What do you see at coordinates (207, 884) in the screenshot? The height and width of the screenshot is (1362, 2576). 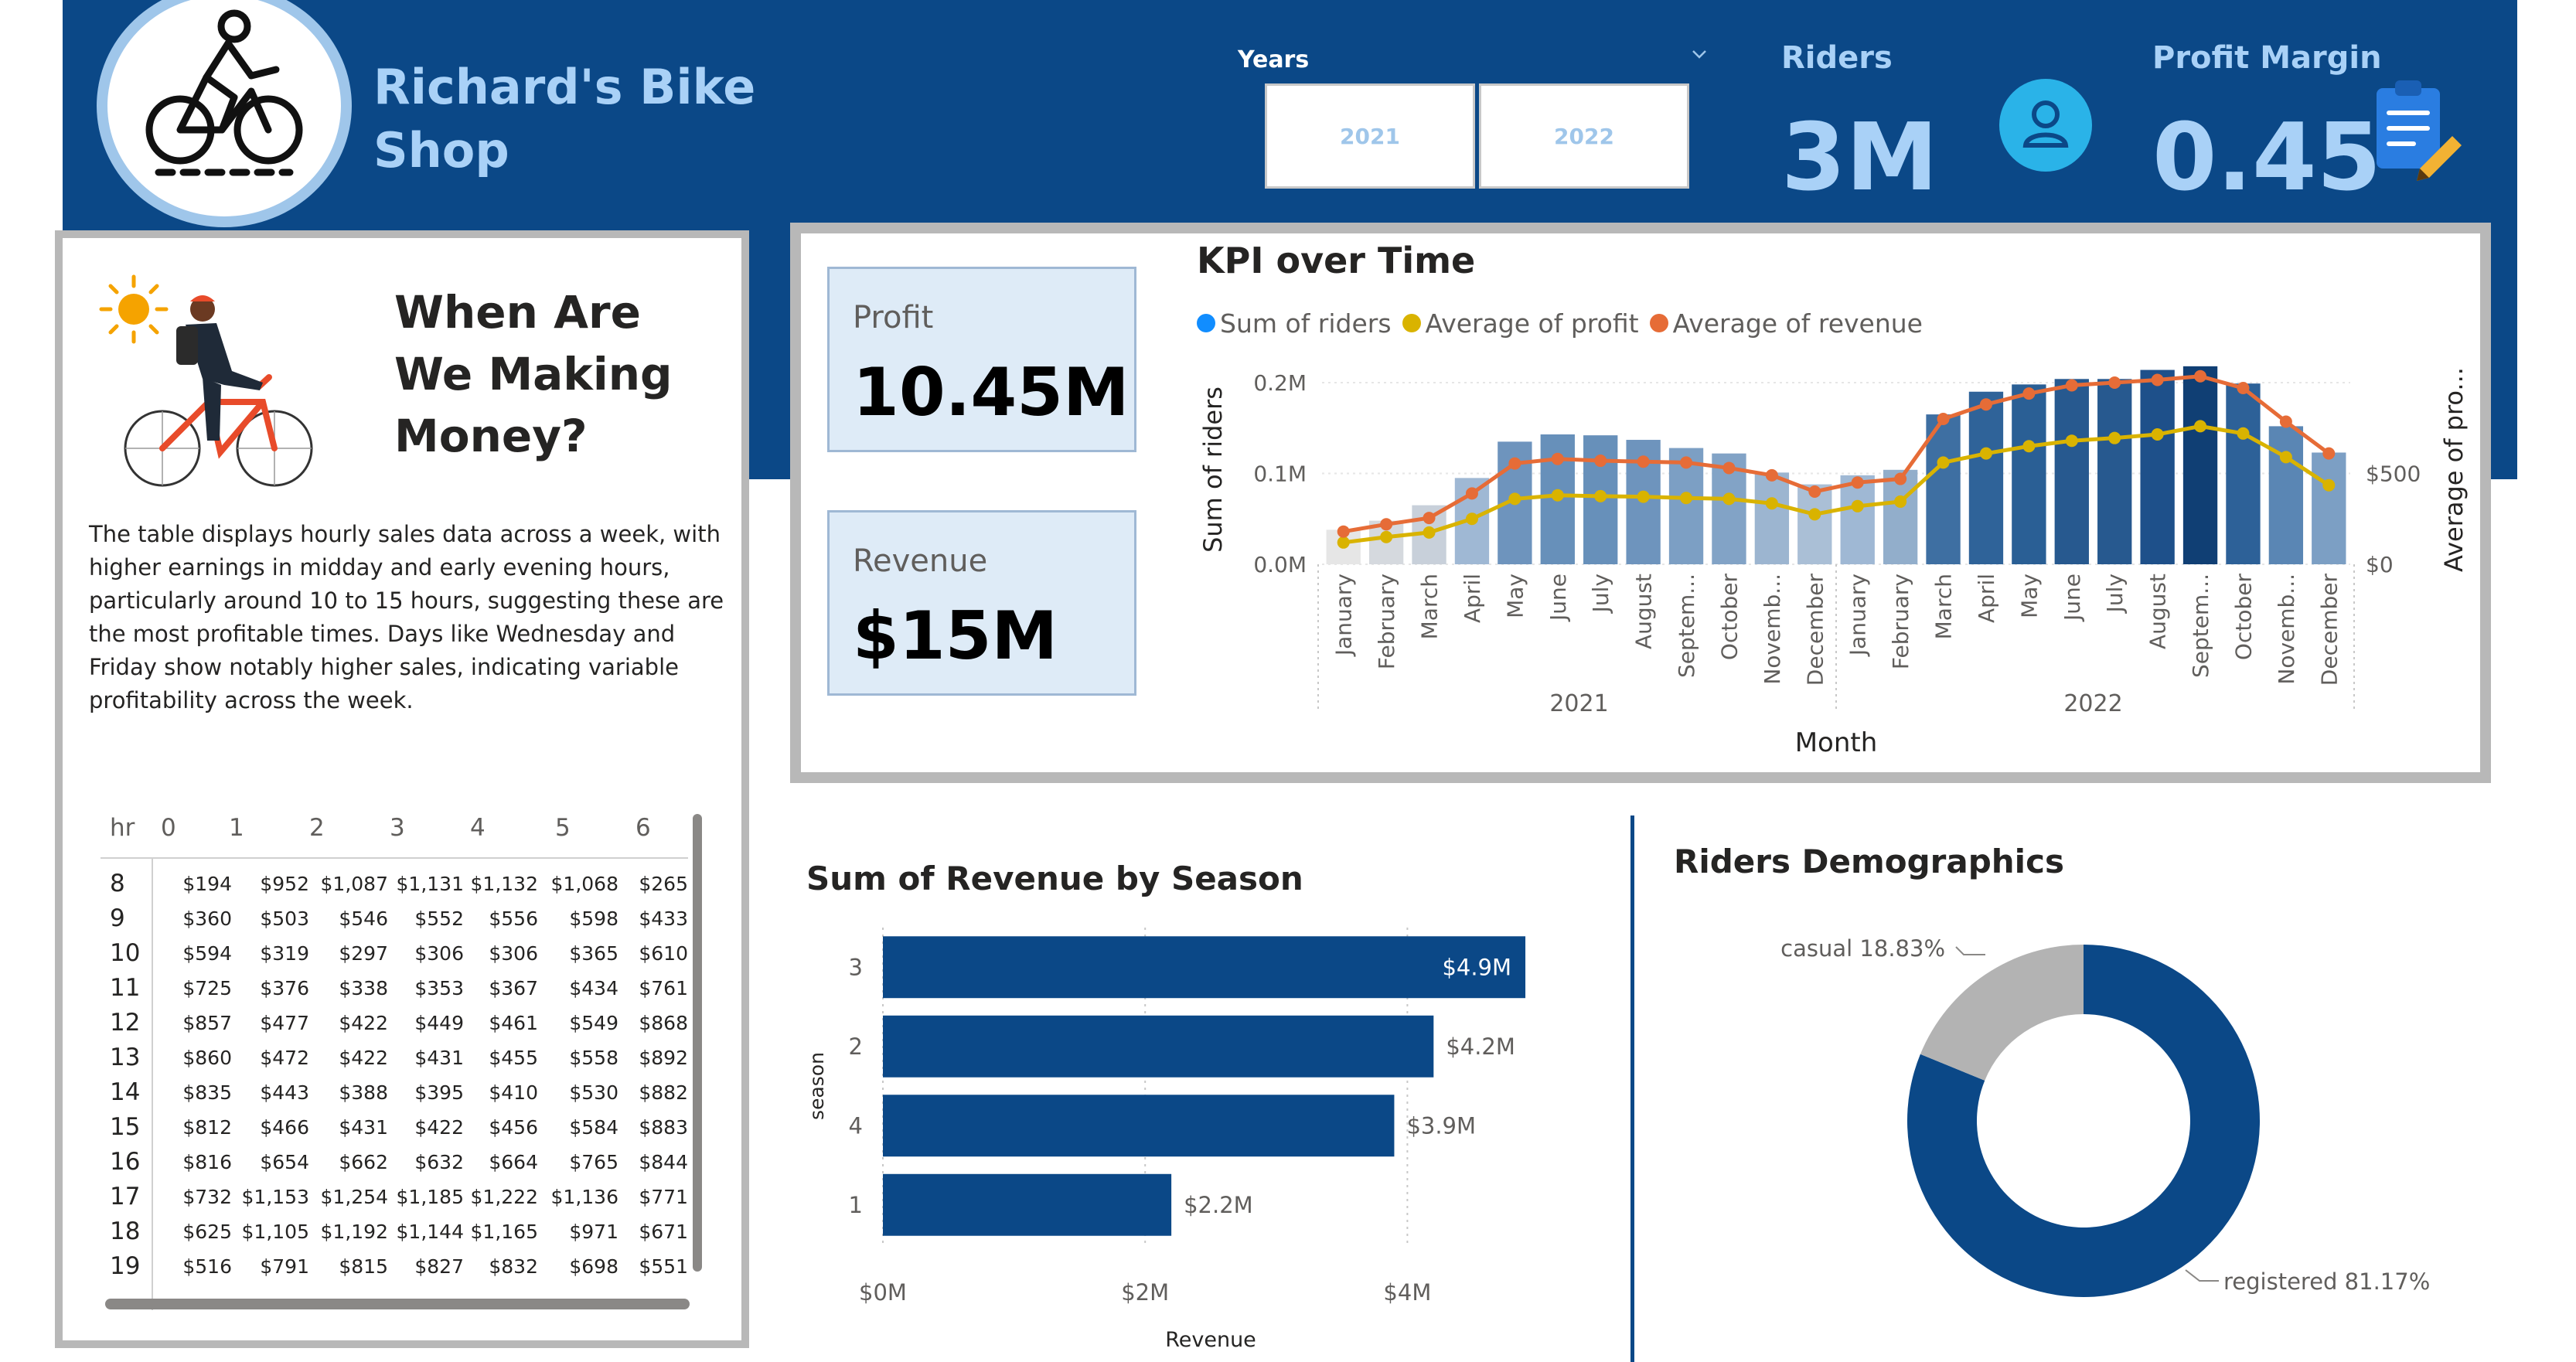 I see `matrix-cell: $194` at bounding box center [207, 884].